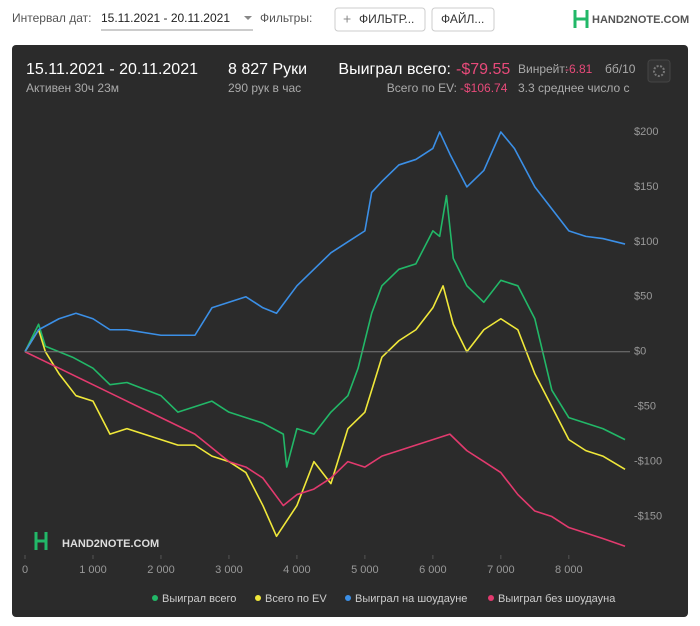 This screenshot has height=626, width=700. Describe the element at coordinates (110, 544) in the screenshot. I see `watermark: HAND2NOTE.COM` at that location.